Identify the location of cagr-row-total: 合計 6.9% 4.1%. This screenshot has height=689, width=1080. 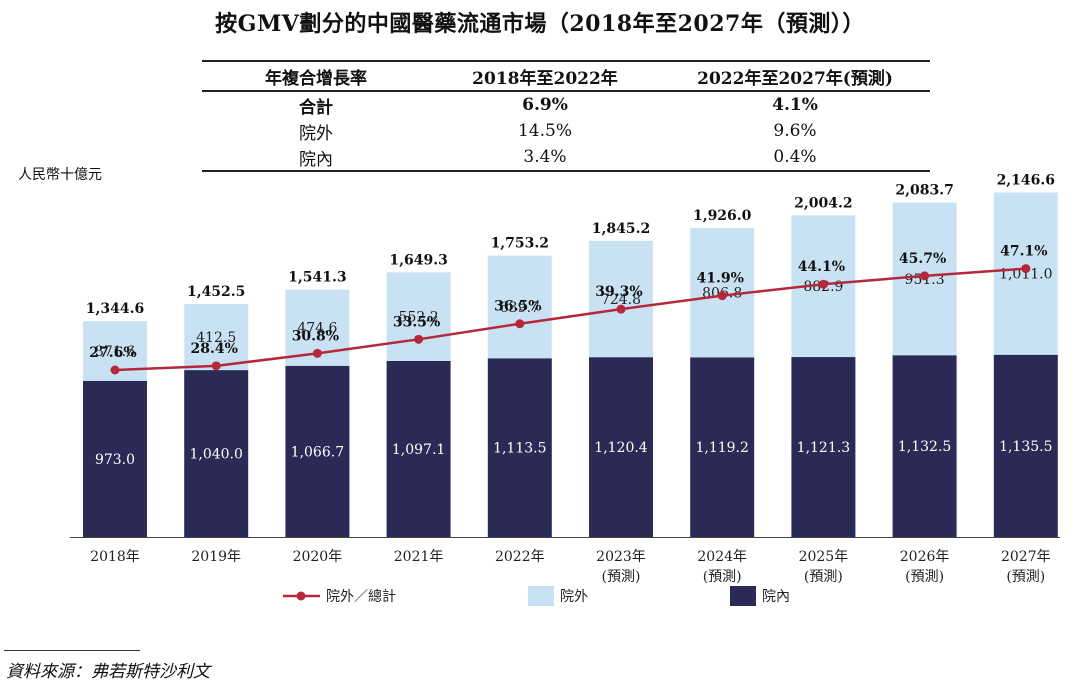
(566, 104).